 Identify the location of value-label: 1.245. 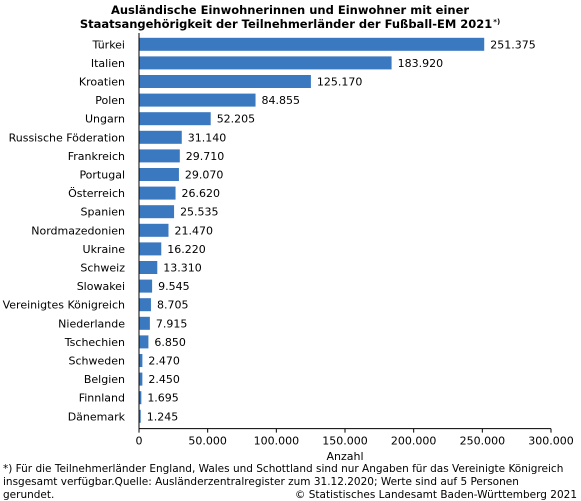
(163, 416).